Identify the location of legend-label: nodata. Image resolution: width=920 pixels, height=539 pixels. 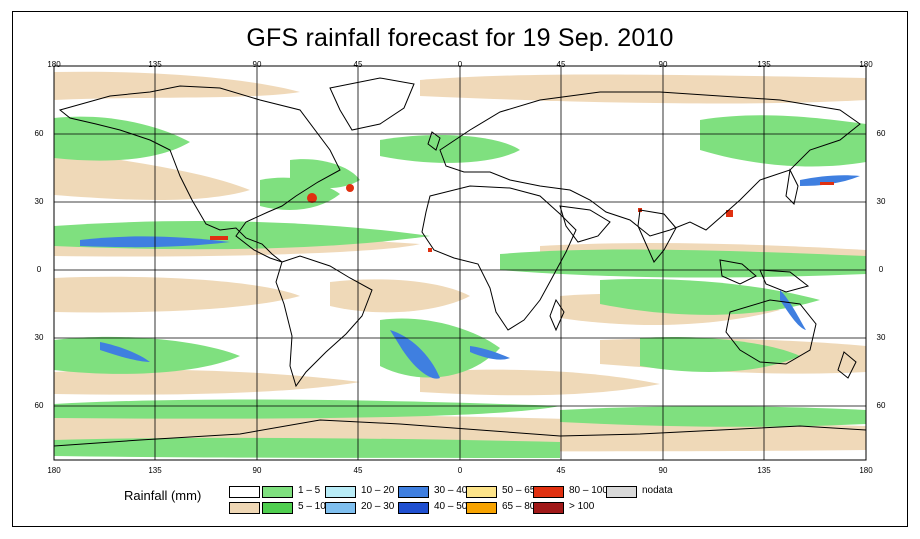
(657, 490).